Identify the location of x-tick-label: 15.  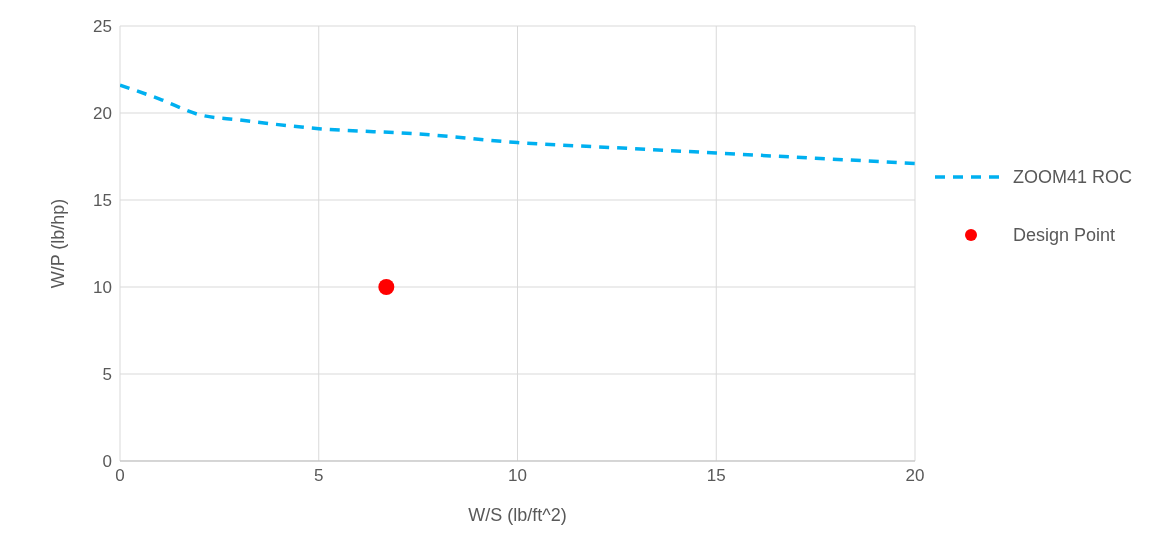
(716, 476).